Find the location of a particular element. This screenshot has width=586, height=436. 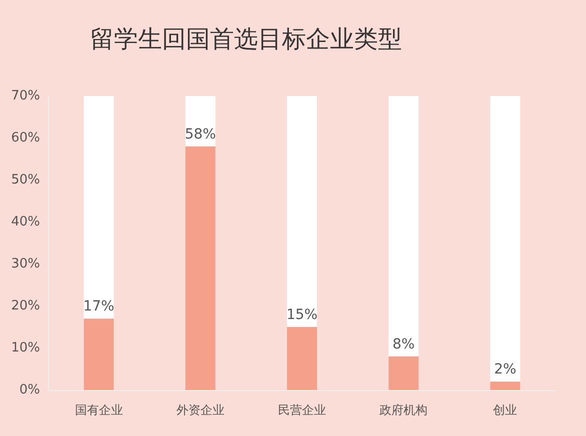

y-tick-label: 40% is located at coordinates (25, 222).